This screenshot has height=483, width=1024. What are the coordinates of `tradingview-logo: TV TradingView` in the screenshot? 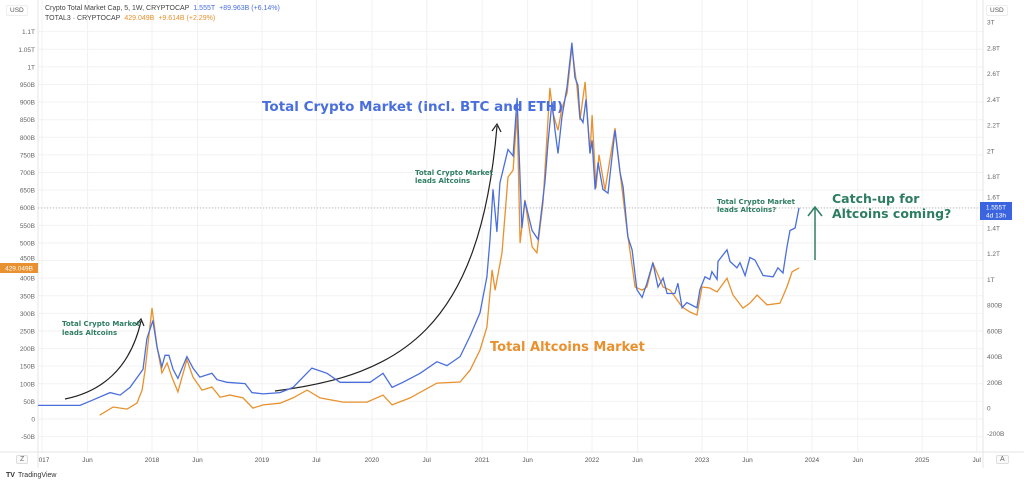 It's located at (31, 475).